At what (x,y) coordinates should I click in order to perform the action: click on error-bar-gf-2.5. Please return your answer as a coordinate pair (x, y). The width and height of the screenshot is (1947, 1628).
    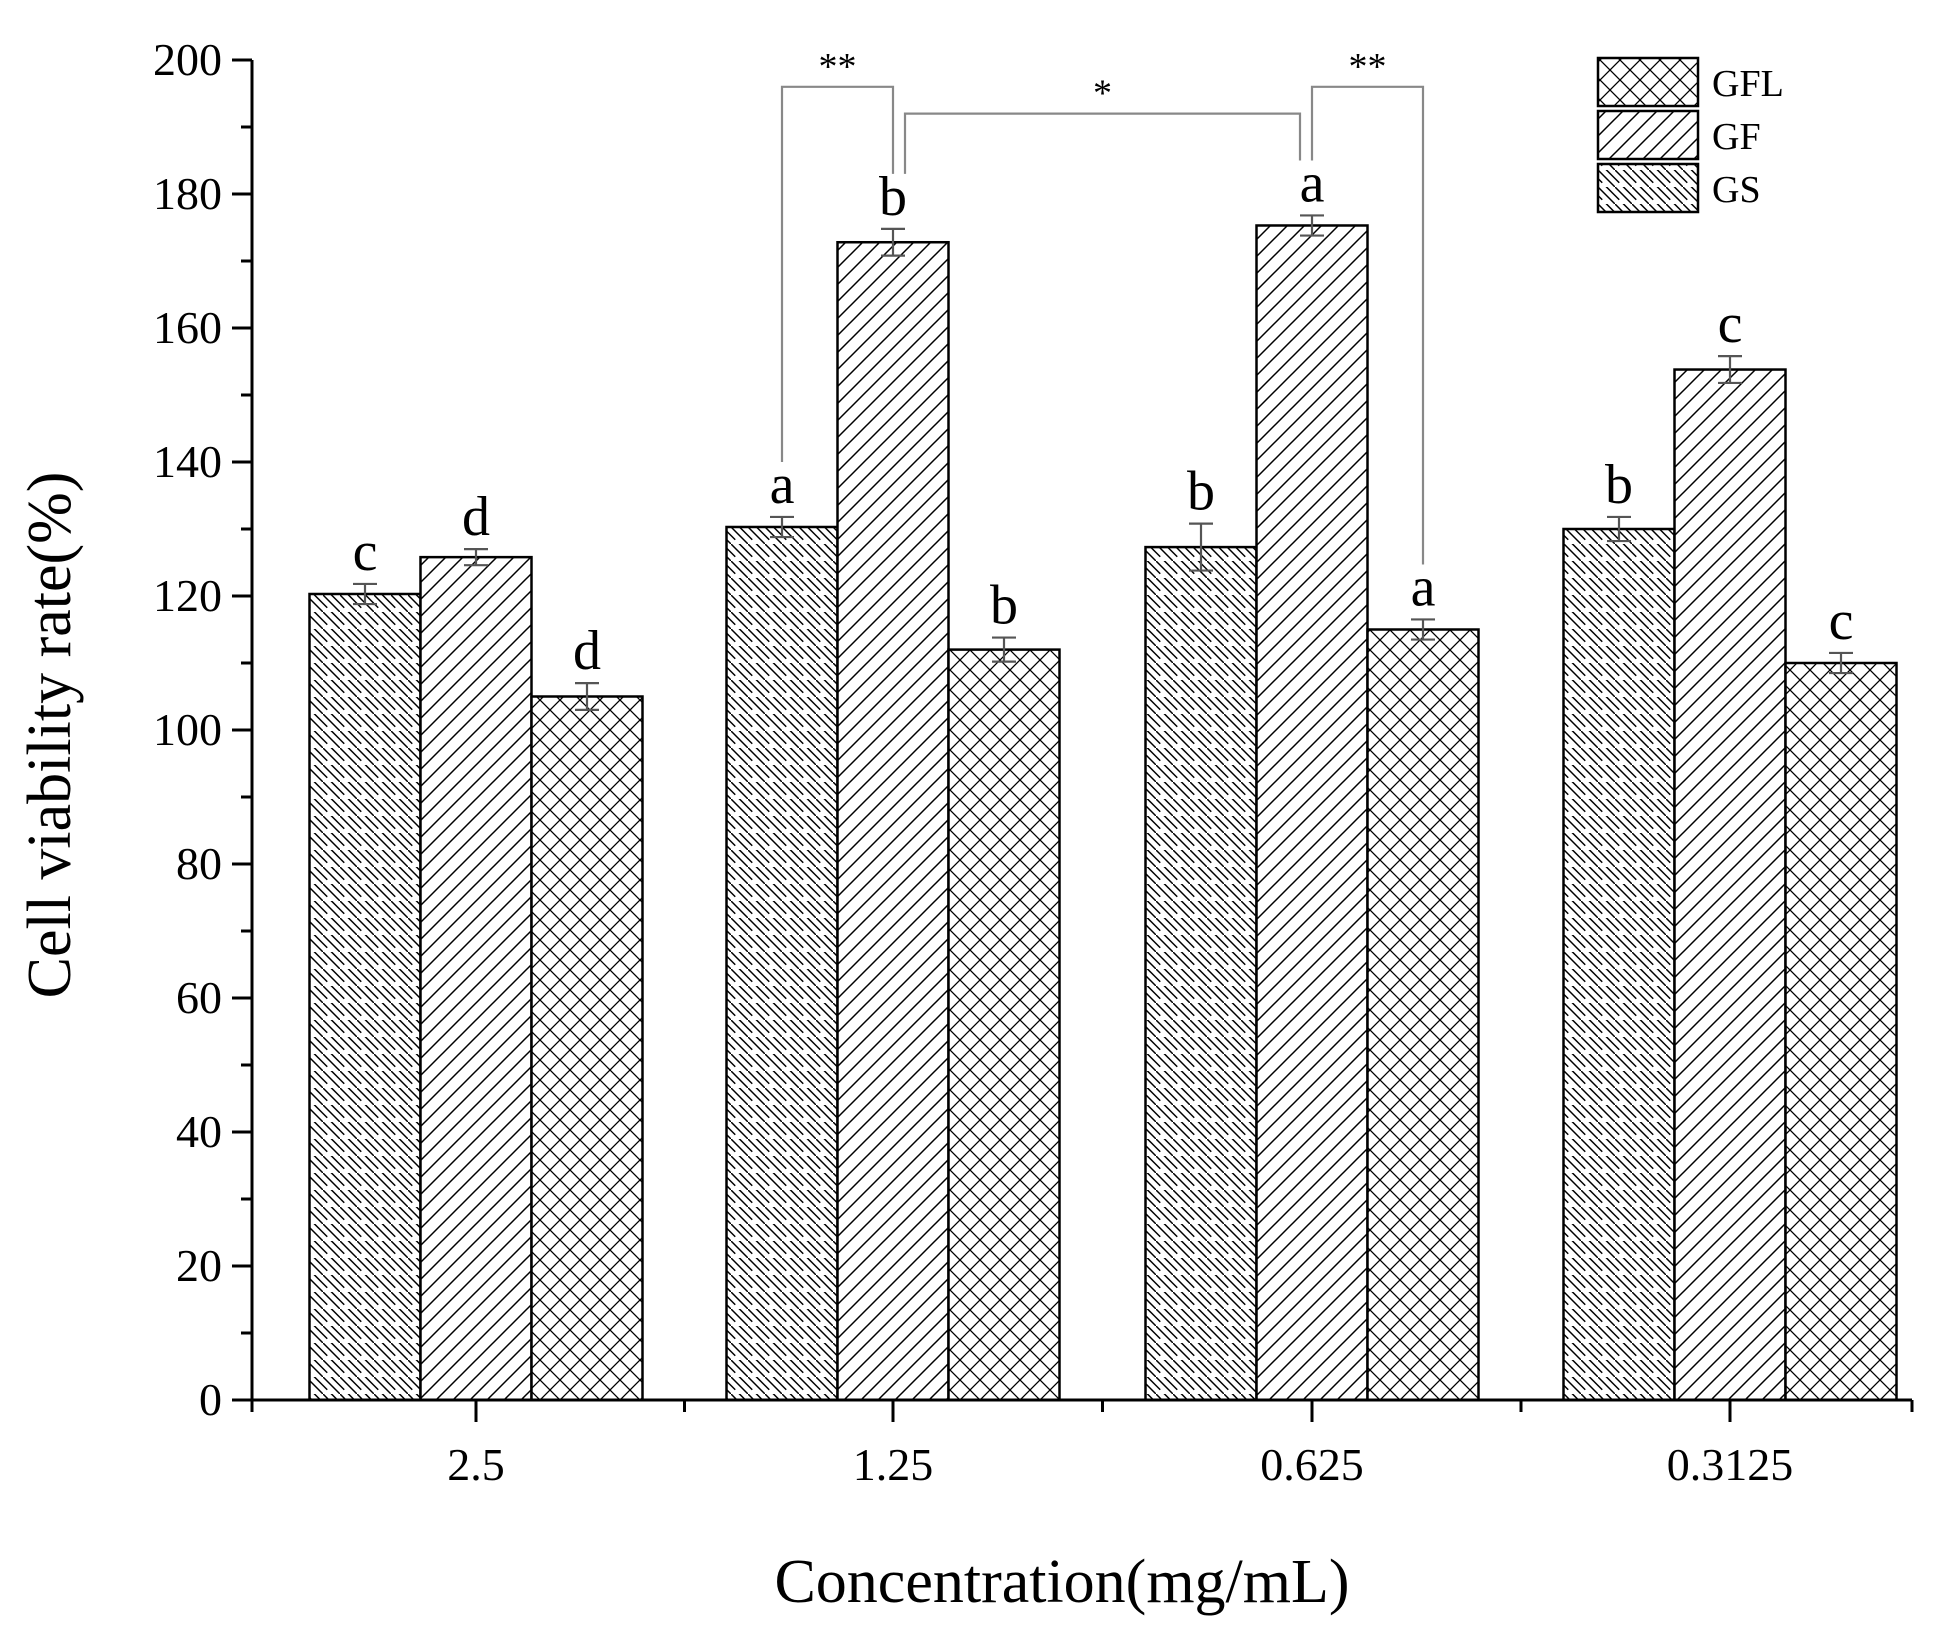
    Looking at the image, I should click on (476, 557).